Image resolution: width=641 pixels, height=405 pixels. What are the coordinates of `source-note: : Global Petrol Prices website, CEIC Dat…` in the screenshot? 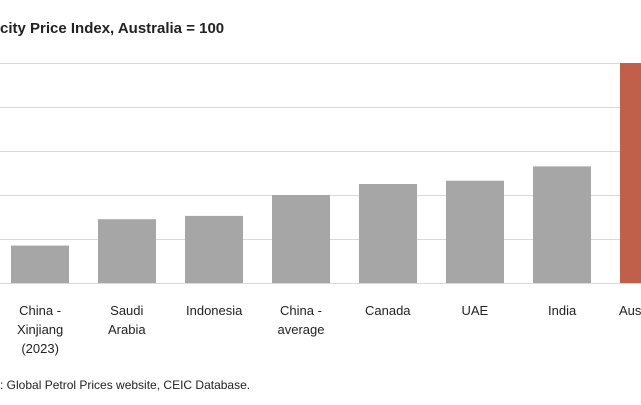 It's located at (125, 385).